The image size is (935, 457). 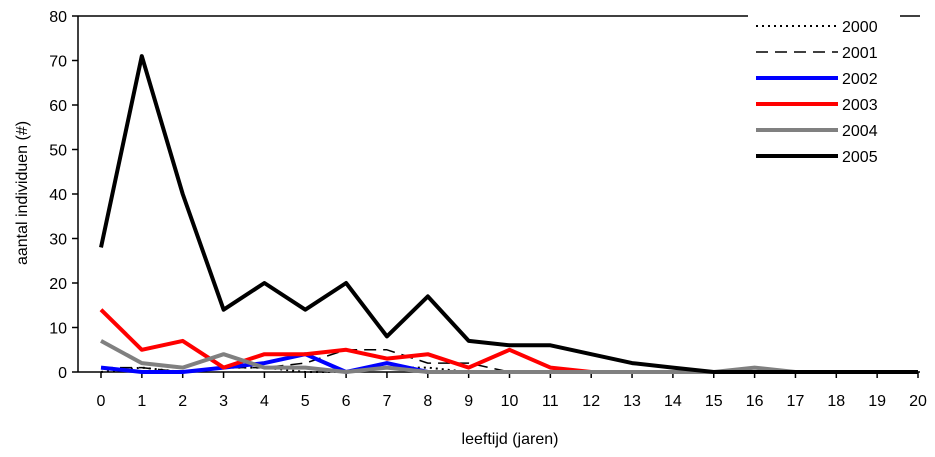 I want to click on x-tick-label: 7, so click(x=386, y=401).